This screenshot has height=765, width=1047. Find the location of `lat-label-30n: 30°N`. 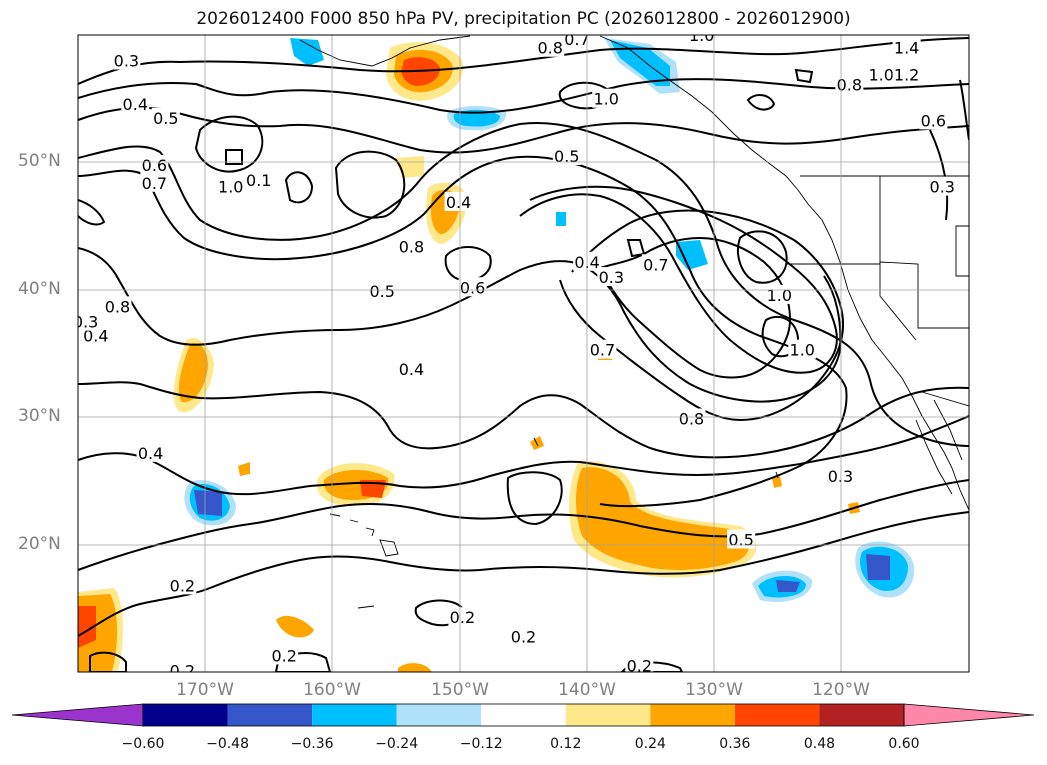

lat-label-30n: 30°N is located at coordinates (39, 416).